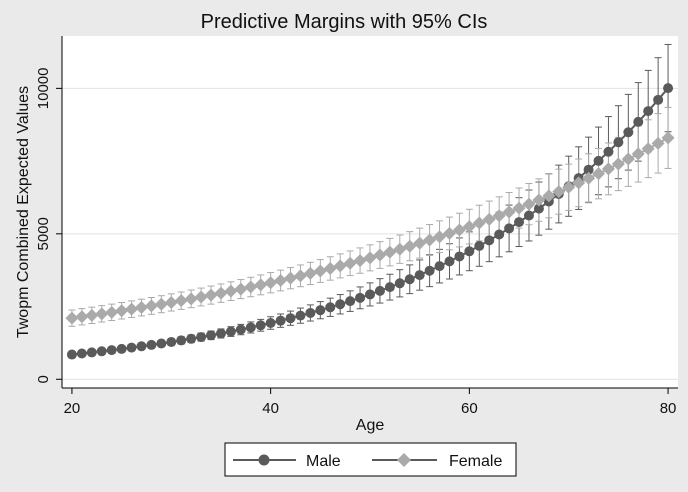 This screenshot has height=492, width=688. Describe the element at coordinates (270, 408) in the screenshot. I see `x-tick-label-40: 40` at that location.